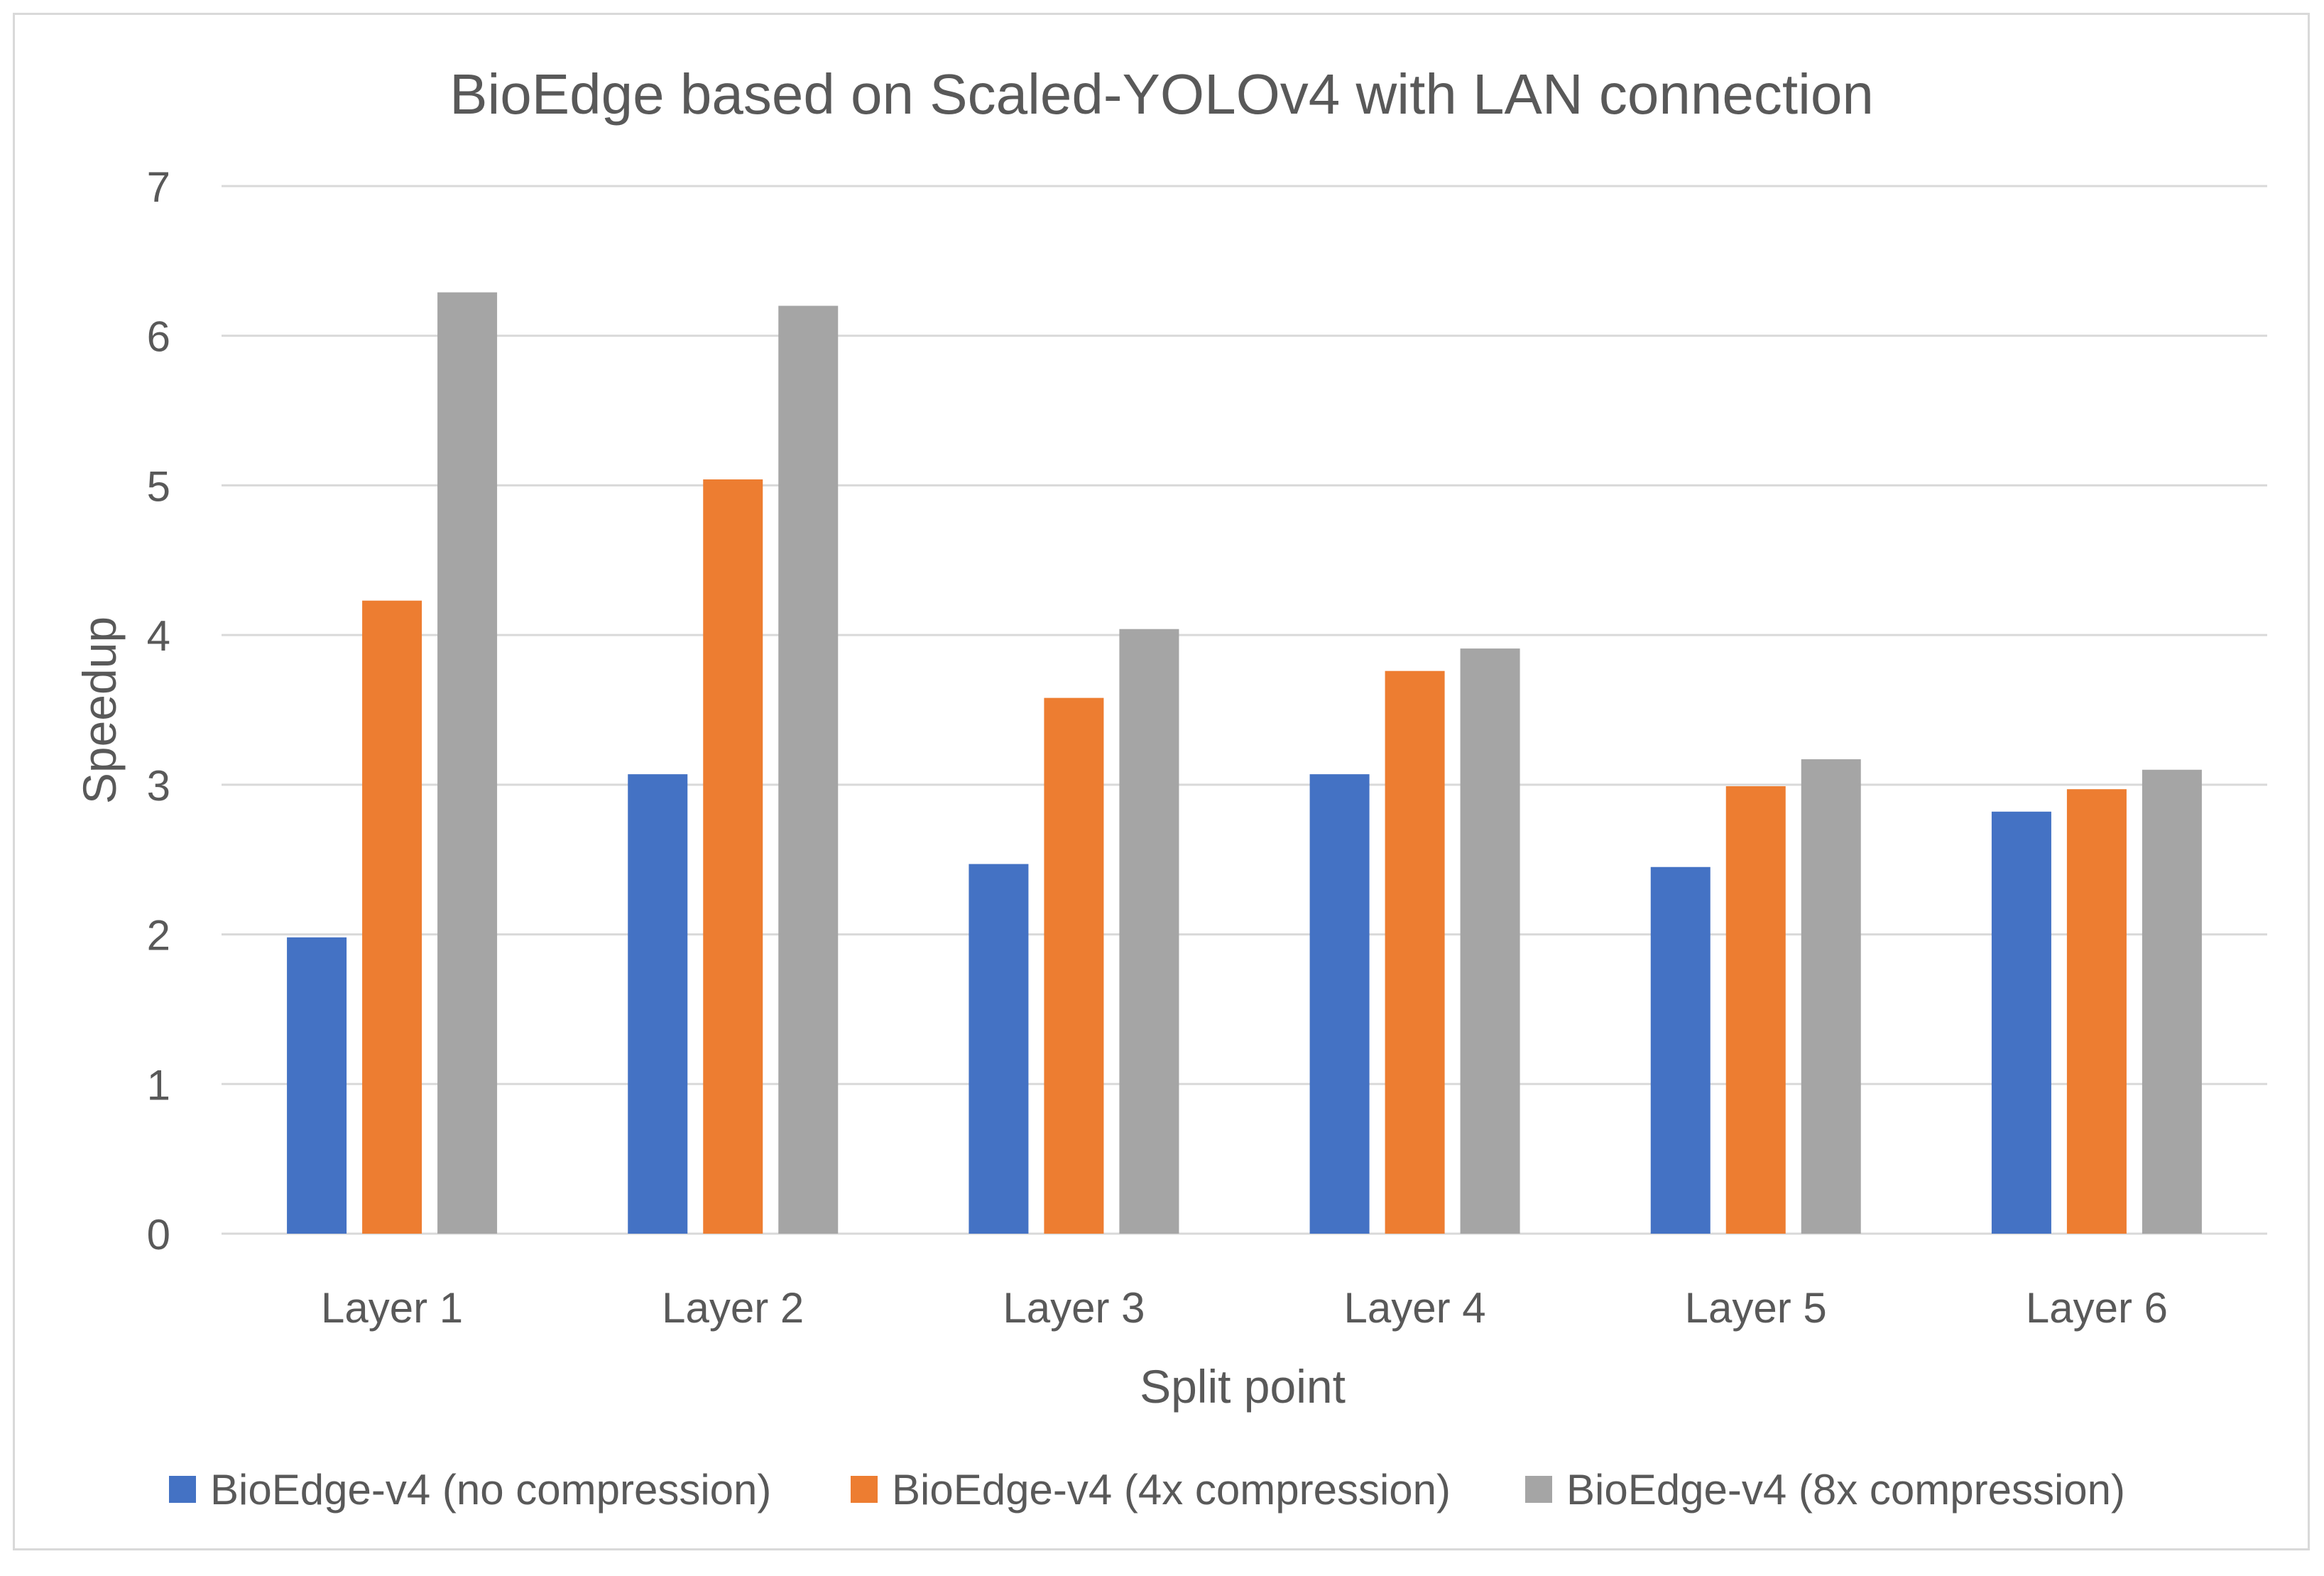 This screenshot has height=1576, width=2324. Describe the element at coordinates (392, 1308) in the screenshot. I see `x-tick-label: Layer 1` at that location.